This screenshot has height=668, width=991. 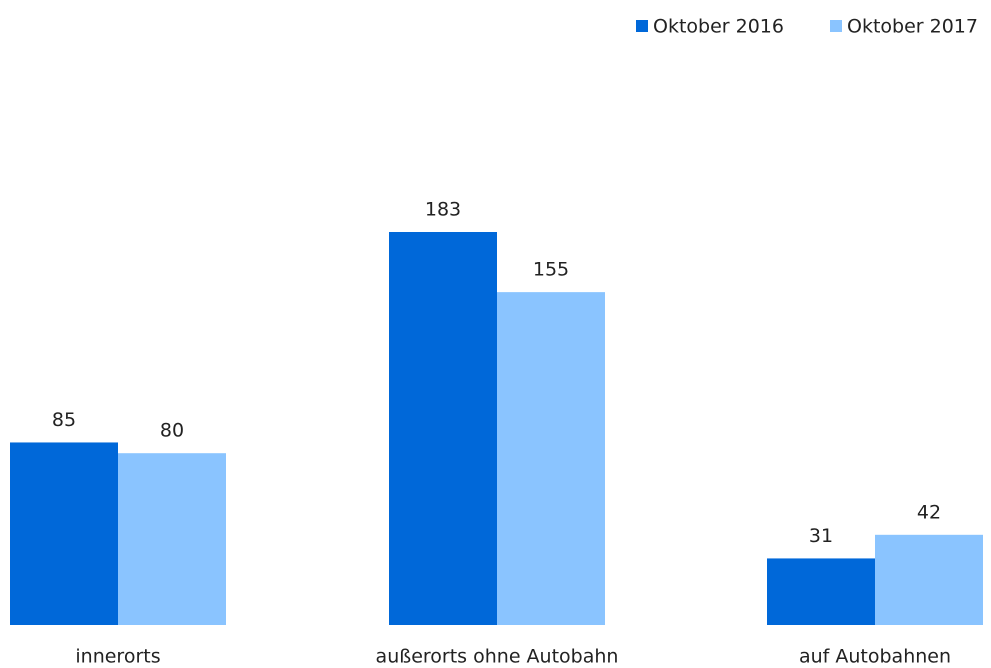 What do you see at coordinates (821, 536) in the screenshot?
I see `value-label: 31` at bounding box center [821, 536].